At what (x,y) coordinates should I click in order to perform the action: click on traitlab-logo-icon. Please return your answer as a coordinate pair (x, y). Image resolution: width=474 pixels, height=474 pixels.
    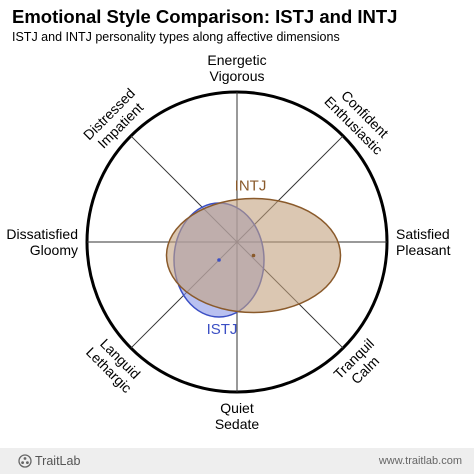
    Looking at the image, I should click on (25, 462).